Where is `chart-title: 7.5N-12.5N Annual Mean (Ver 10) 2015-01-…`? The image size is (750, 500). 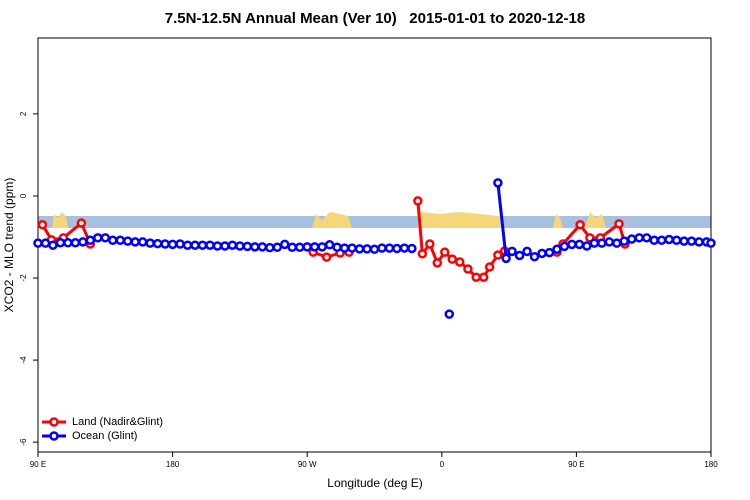
chart-title: 7.5N-12.5N Annual Mean (Ver 10) 2015-01-… is located at coordinates (375, 18).